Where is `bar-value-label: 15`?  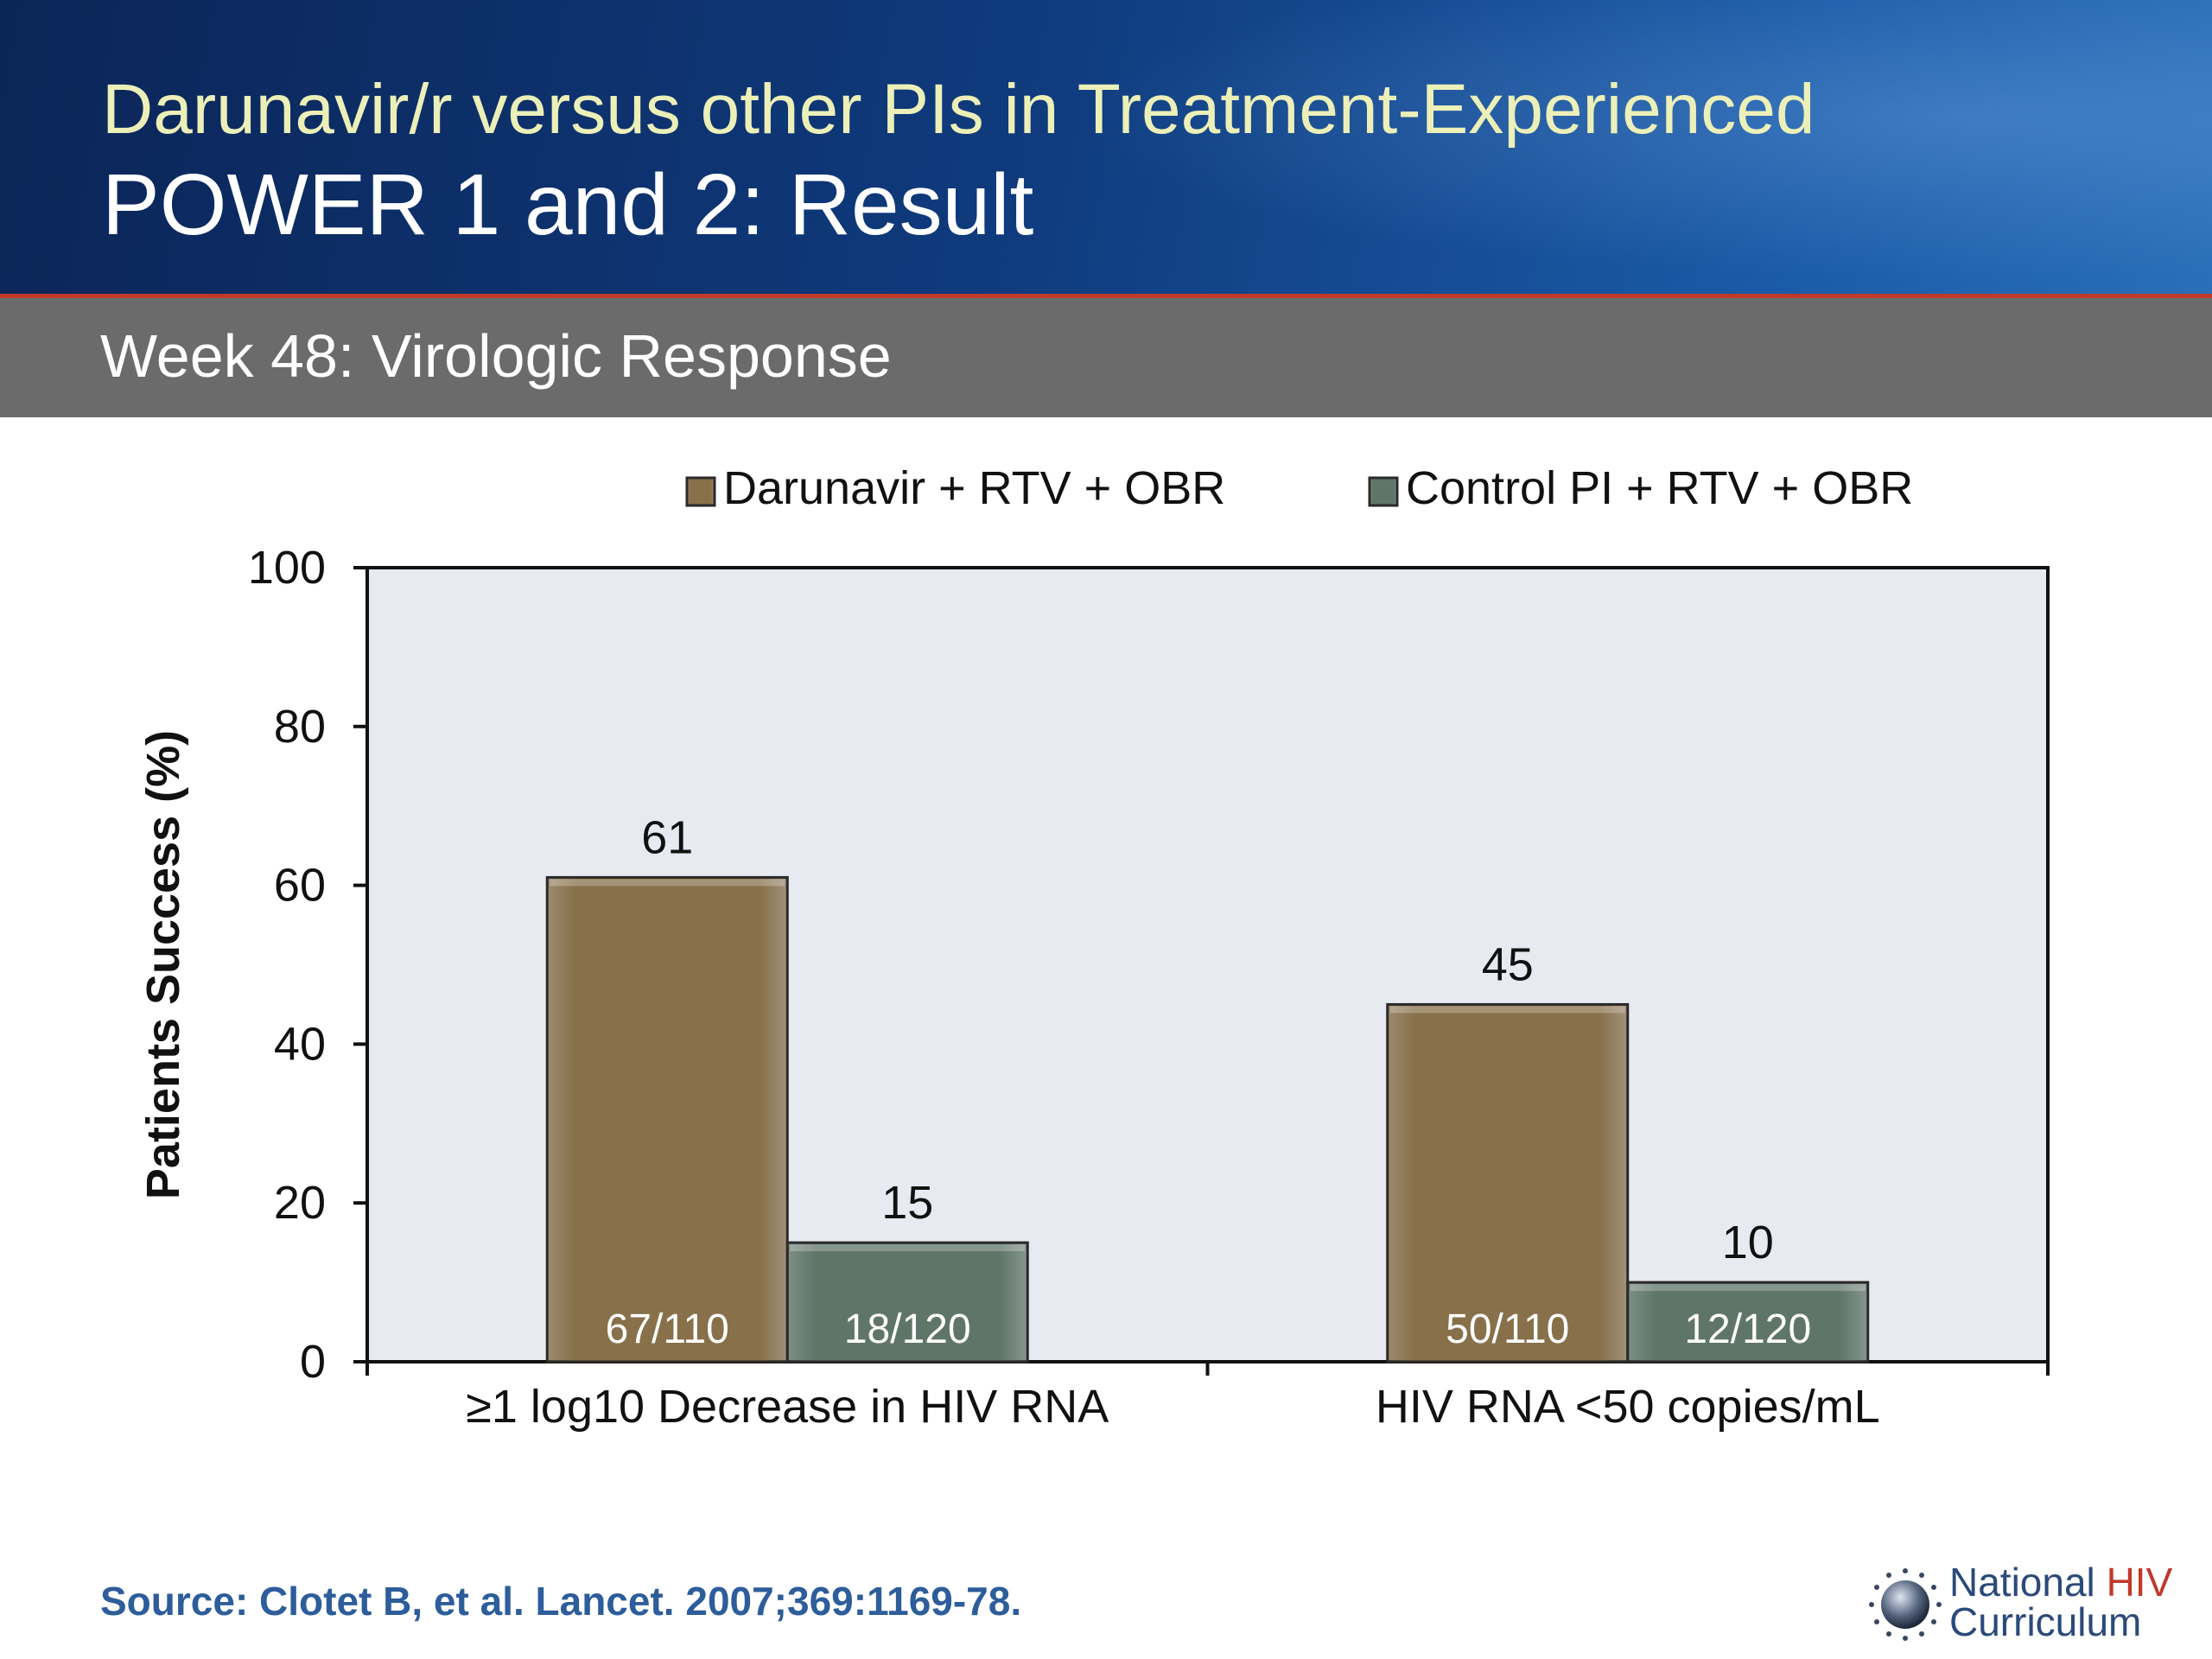 bar-value-label: 15 is located at coordinates (907, 1203).